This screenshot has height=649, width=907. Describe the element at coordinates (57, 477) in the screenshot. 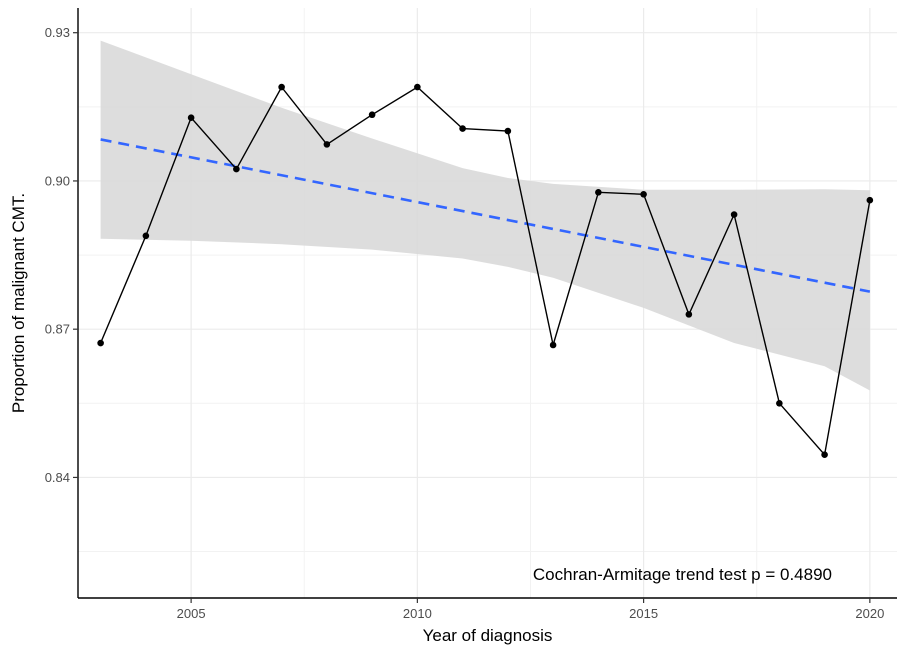

I see `y-tick-label: 0.84` at that location.